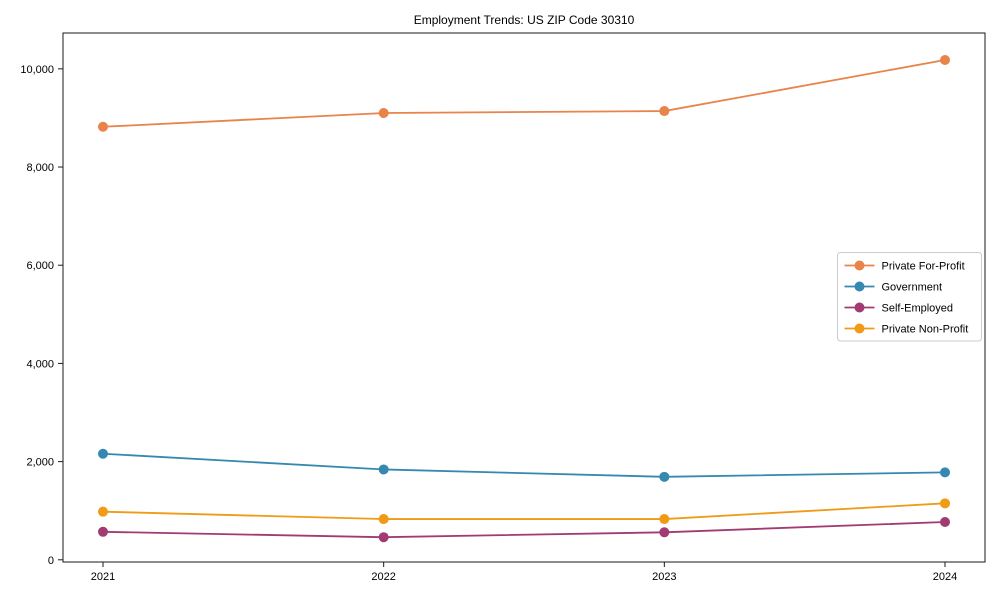 The height and width of the screenshot is (600, 1000). I want to click on y-tick-label: 0, so click(51, 561).